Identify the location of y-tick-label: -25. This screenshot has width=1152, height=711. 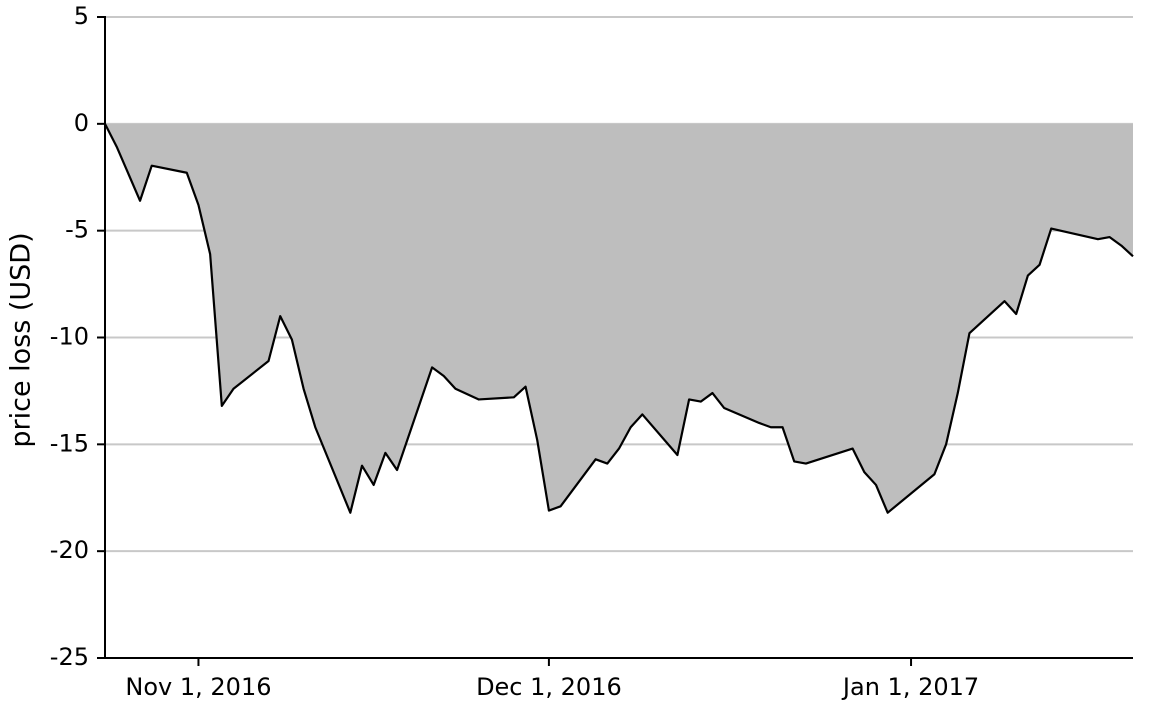
(69, 657).